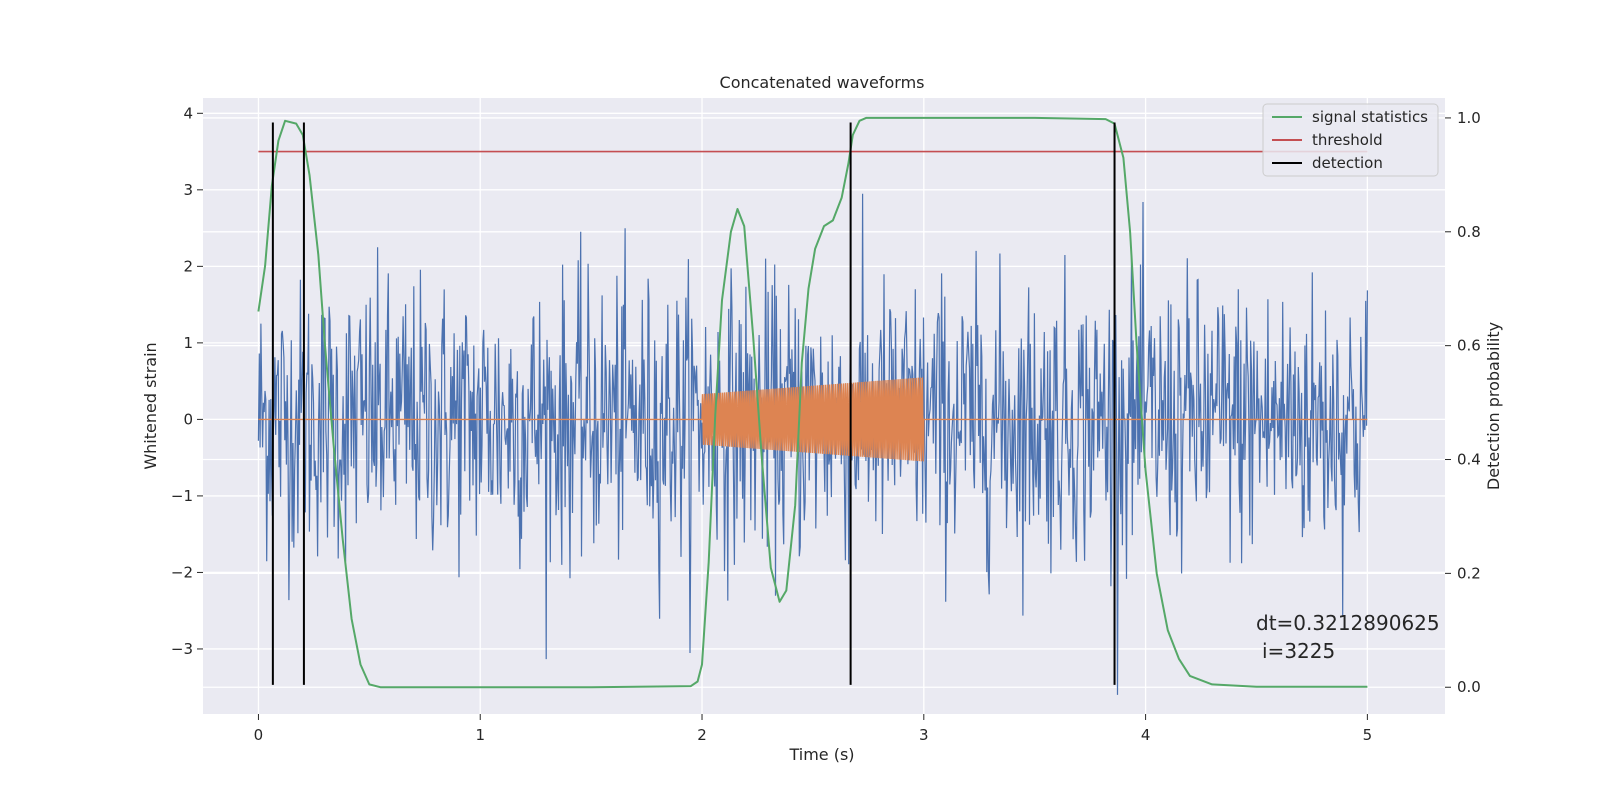  I want to click on x-axis-ticks: 0 1 2 3 4 5, so click(813, 729).